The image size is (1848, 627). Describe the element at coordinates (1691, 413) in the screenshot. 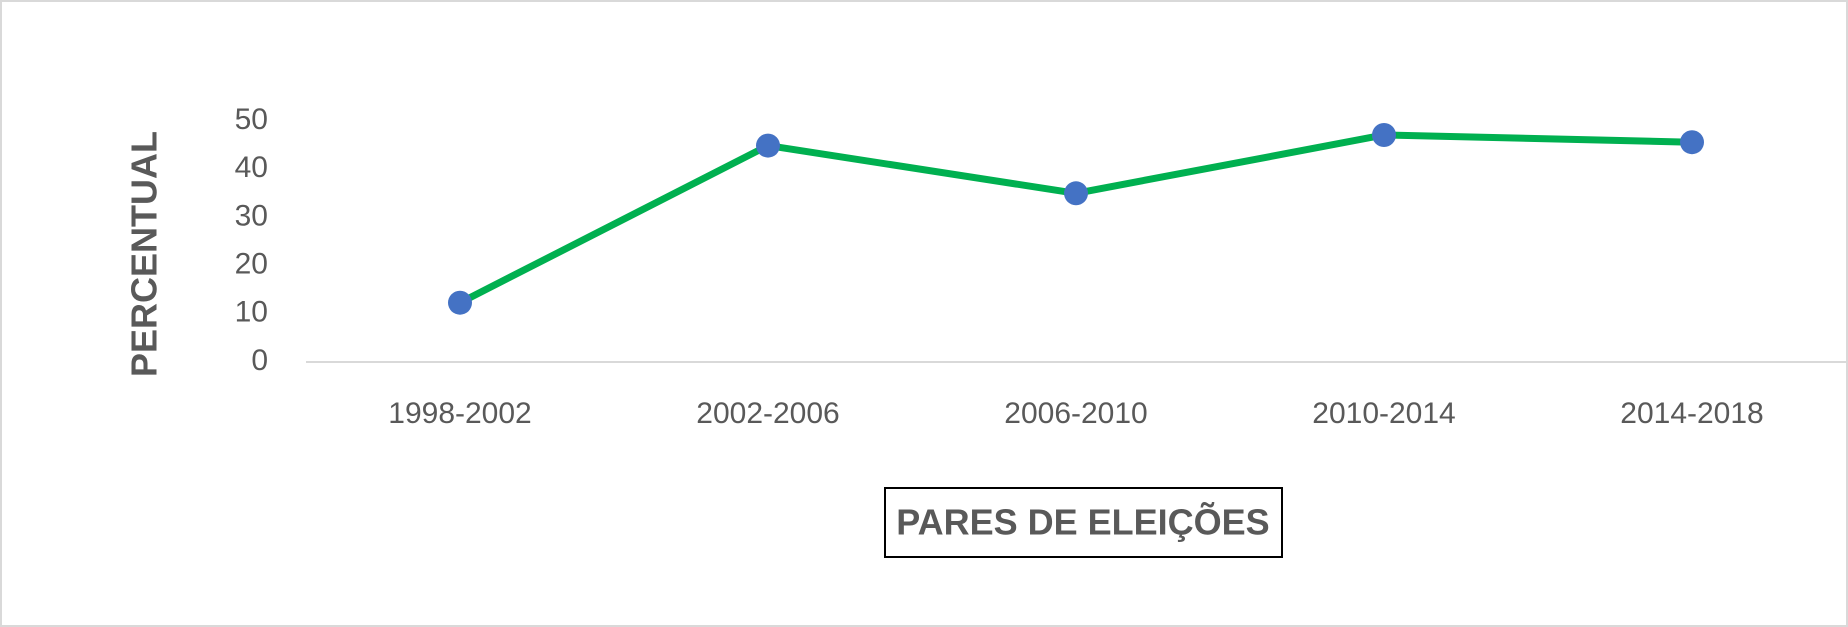

I see `x-tick-label: 2014-2018` at that location.